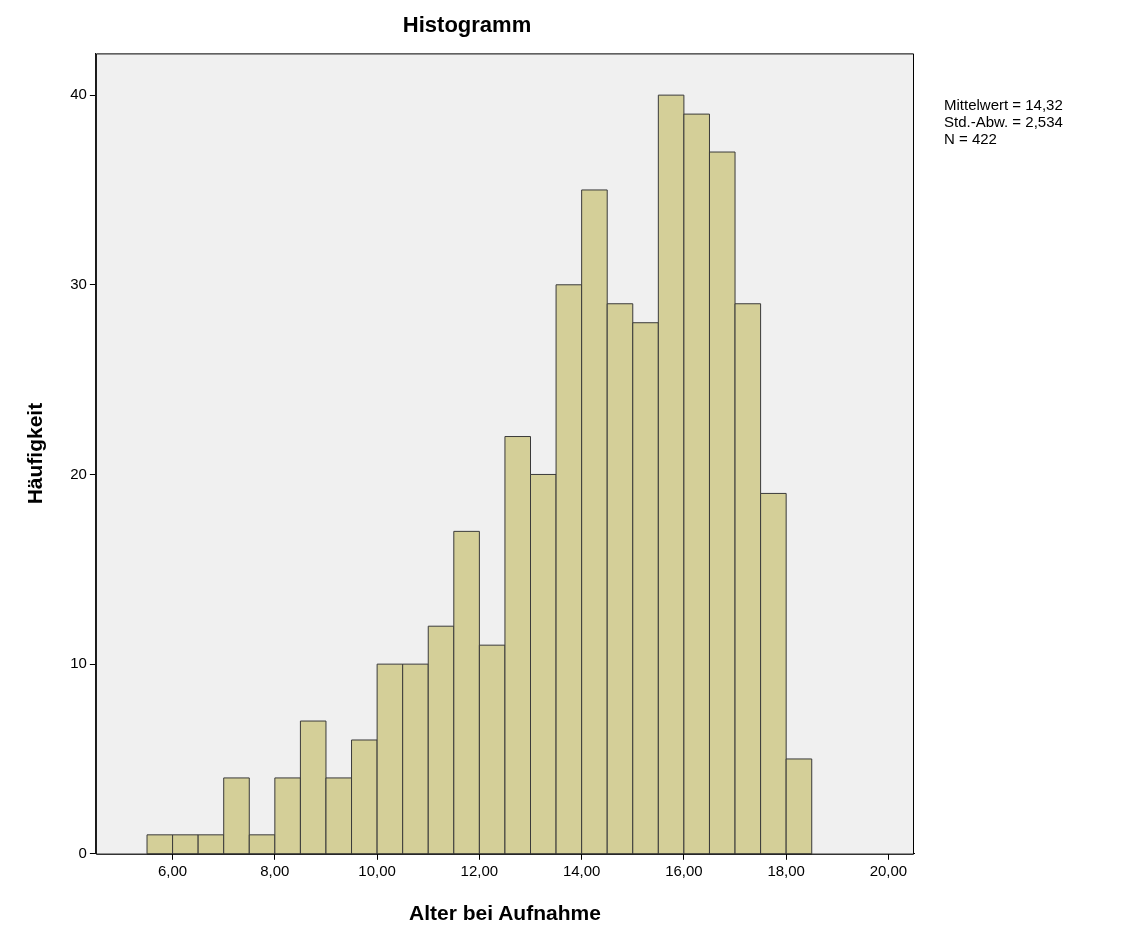 The width and height of the screenshot is (1124, 951). Describe the element at coordinates (78, 283) in the screenshot. I see `y-tick-label: 30` at that location.